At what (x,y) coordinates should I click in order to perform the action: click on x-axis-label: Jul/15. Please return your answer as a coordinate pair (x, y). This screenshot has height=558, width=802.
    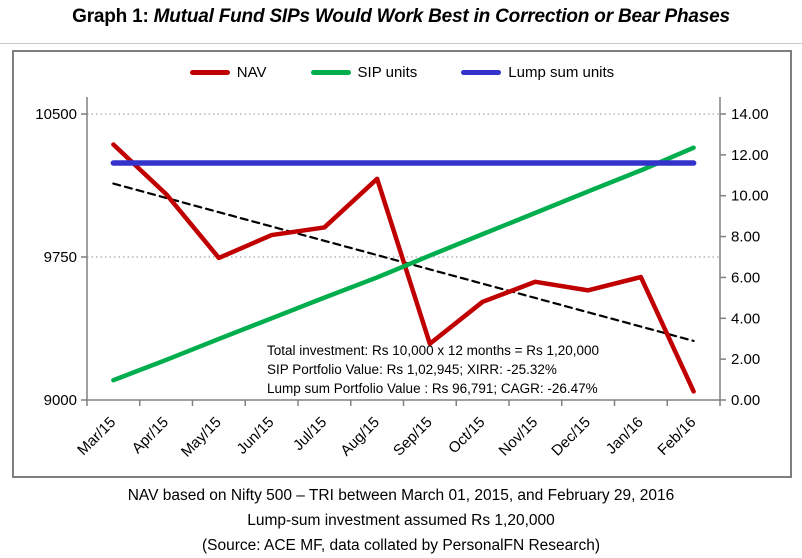
    Looking at the image, I should click on (310, 434).